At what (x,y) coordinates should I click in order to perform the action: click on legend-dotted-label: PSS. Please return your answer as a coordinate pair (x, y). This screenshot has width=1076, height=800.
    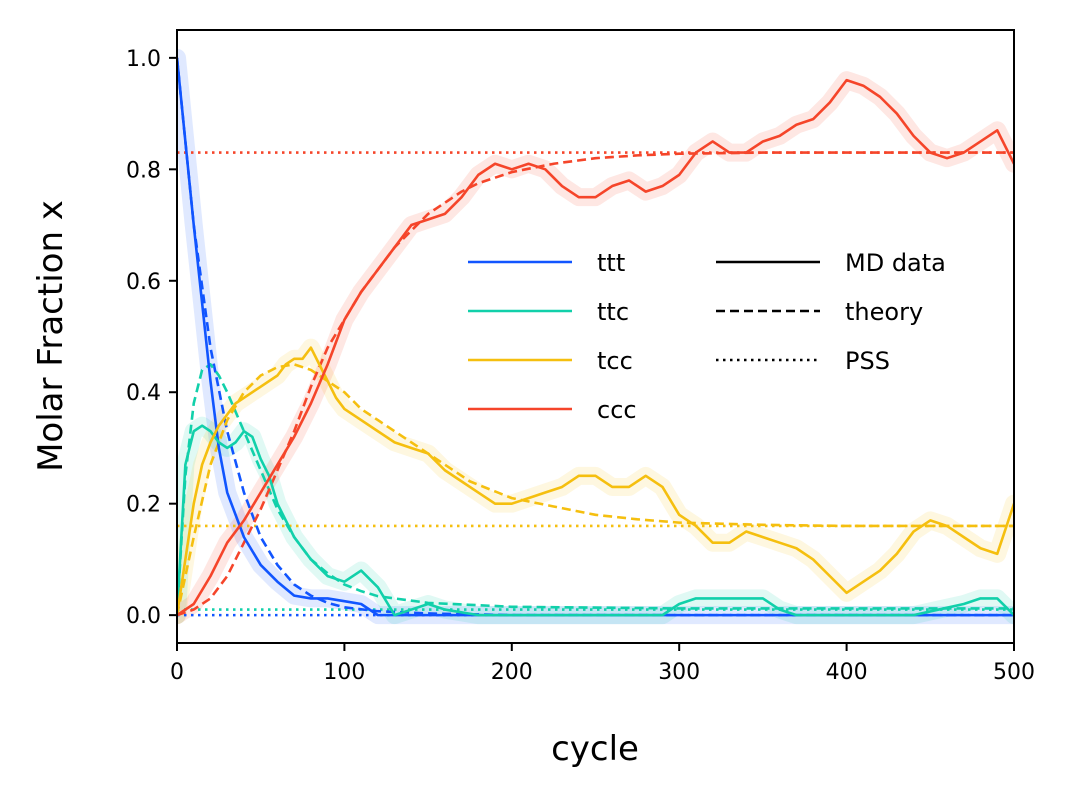
    Looking at the image, I should click on (867, 361).